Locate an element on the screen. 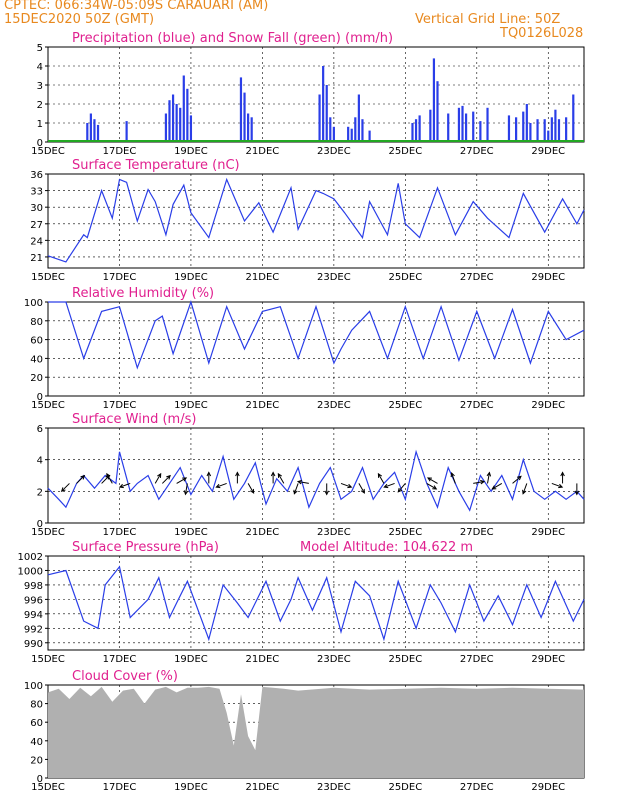  cloud-ytick-label: 40 is located at coordinates (36, 742).